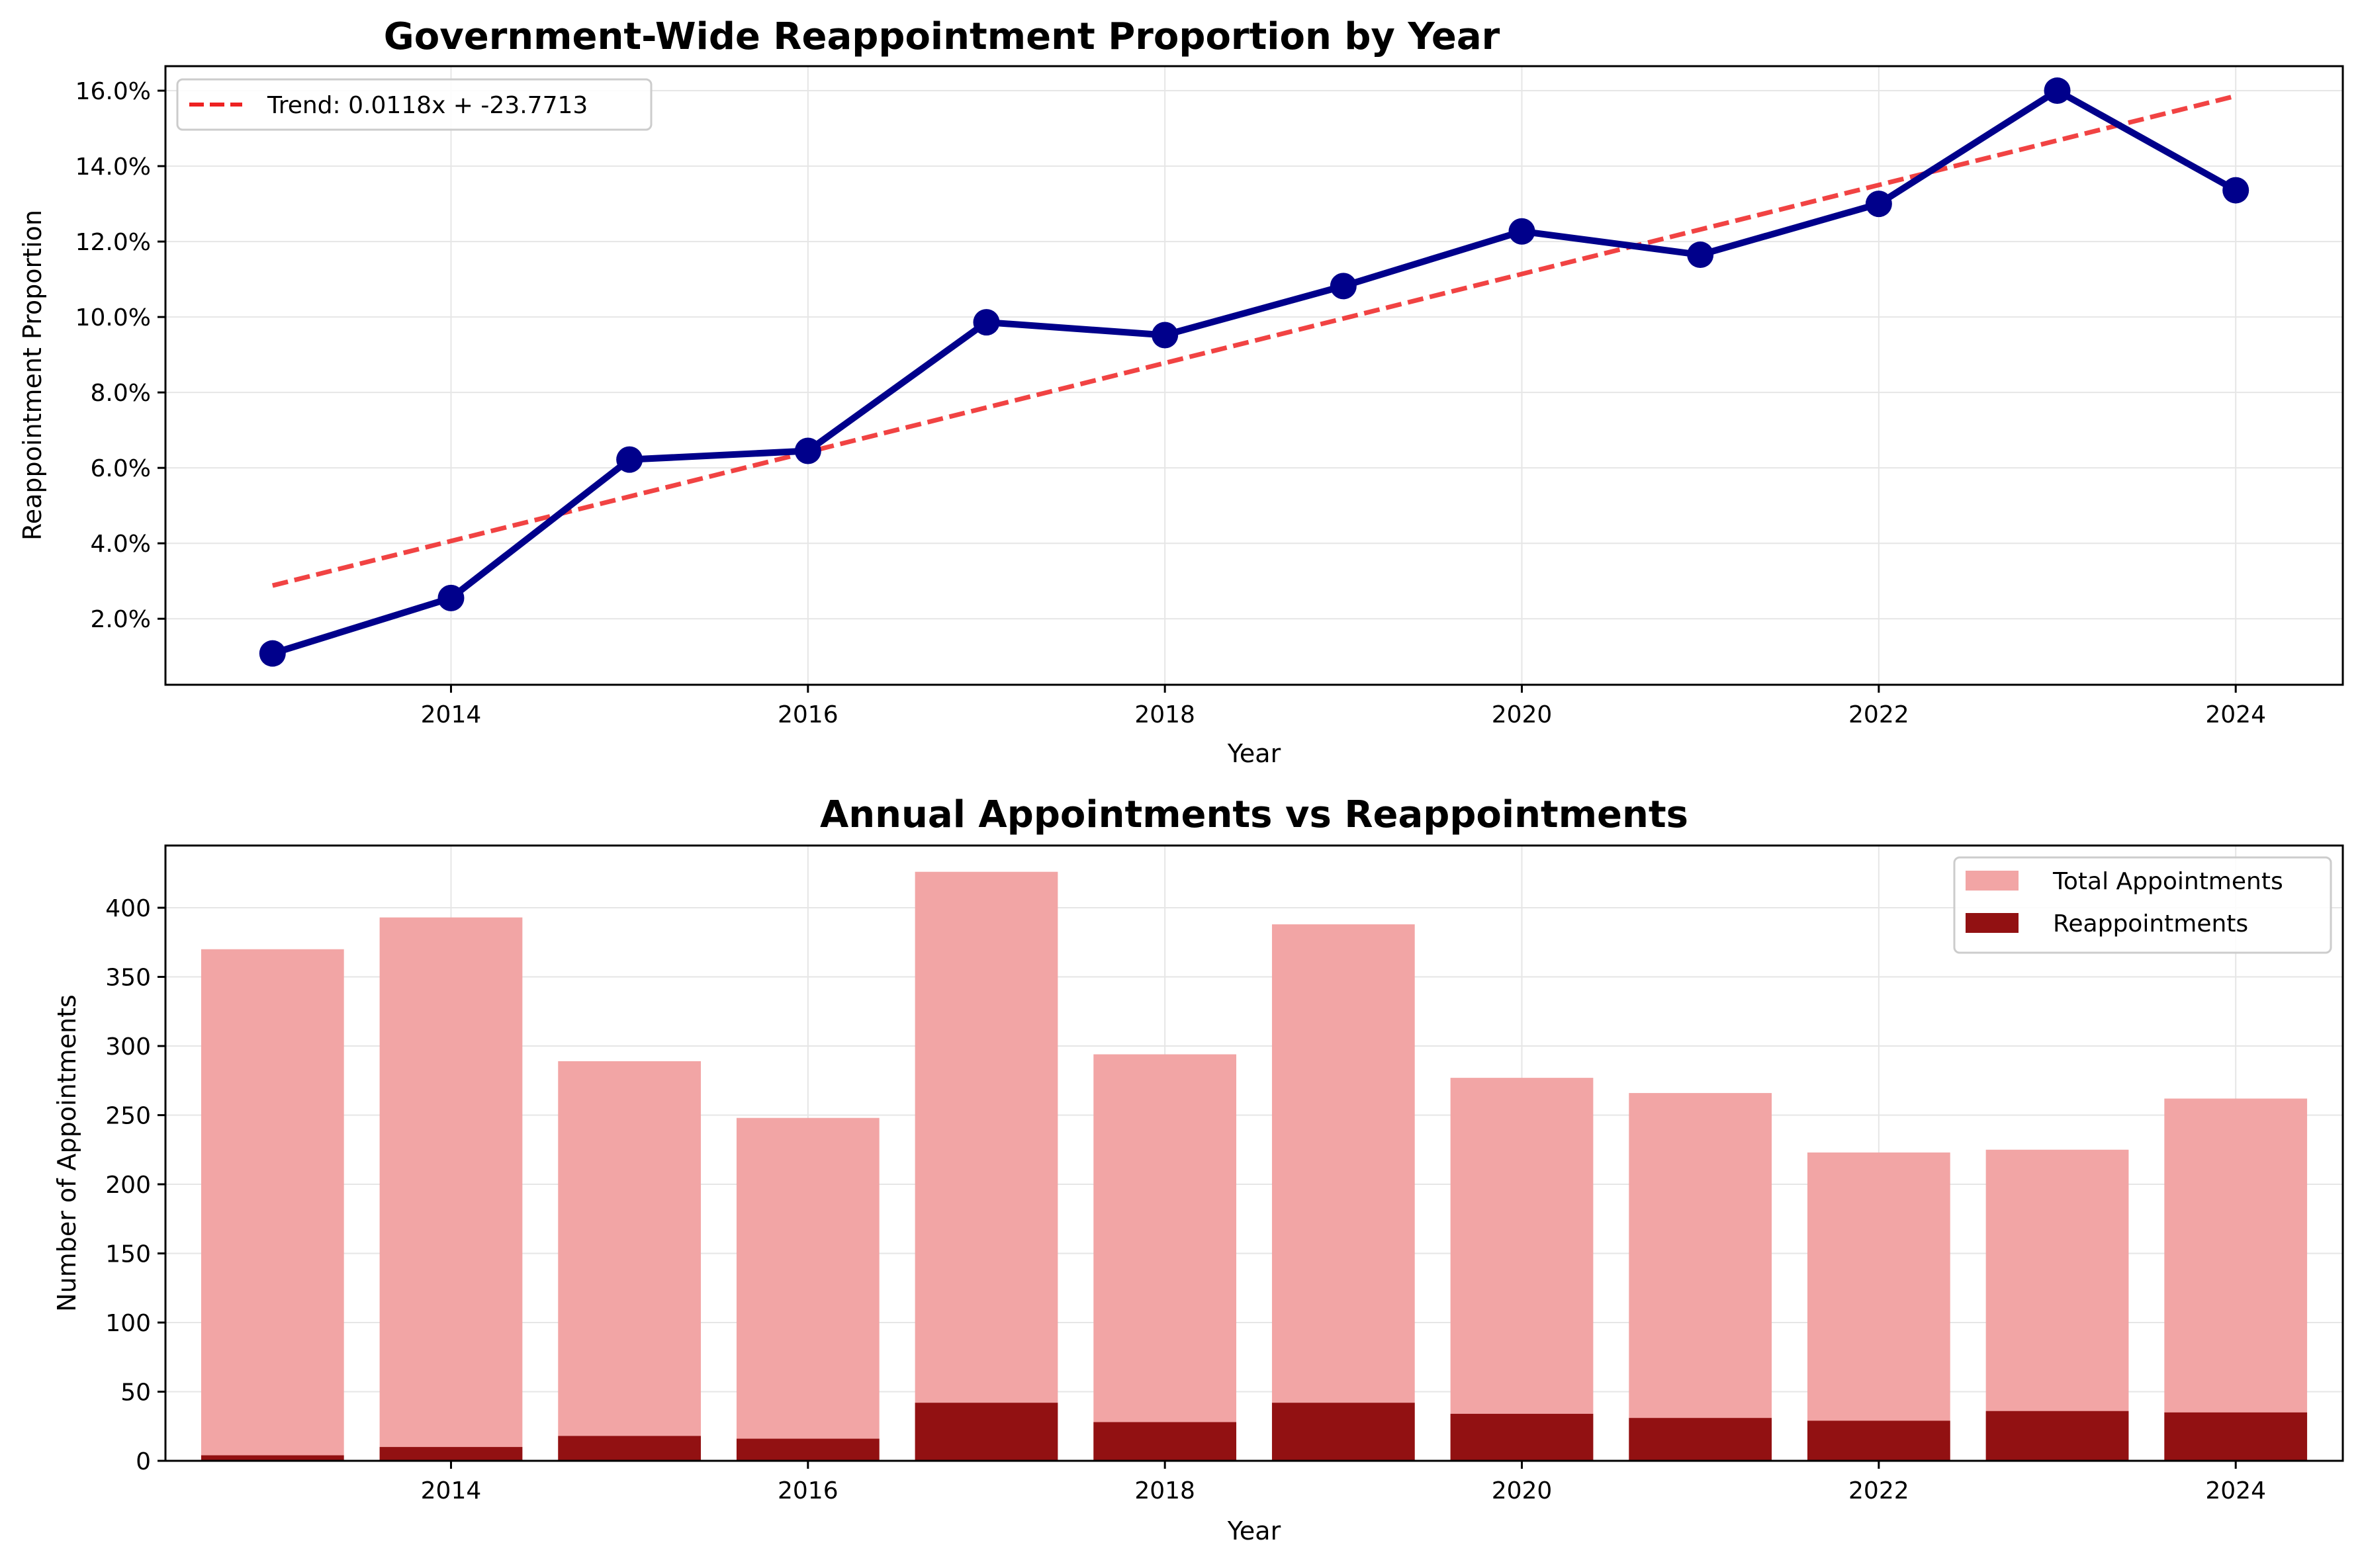  I want to click on y-tick-label: 10.0%, so click(113, 318).